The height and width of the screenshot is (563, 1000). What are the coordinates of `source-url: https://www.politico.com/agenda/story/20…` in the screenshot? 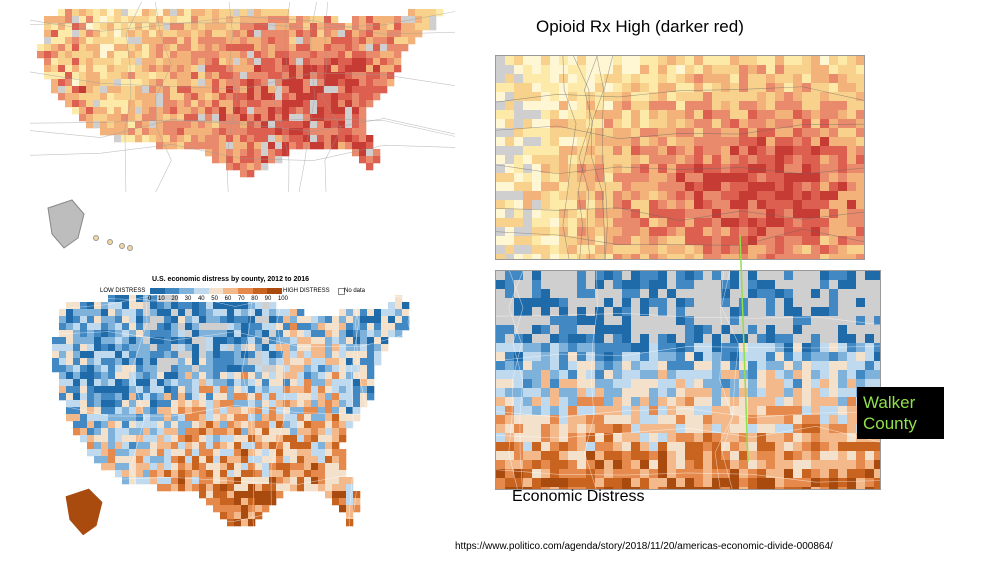 It's located at (644, 546).